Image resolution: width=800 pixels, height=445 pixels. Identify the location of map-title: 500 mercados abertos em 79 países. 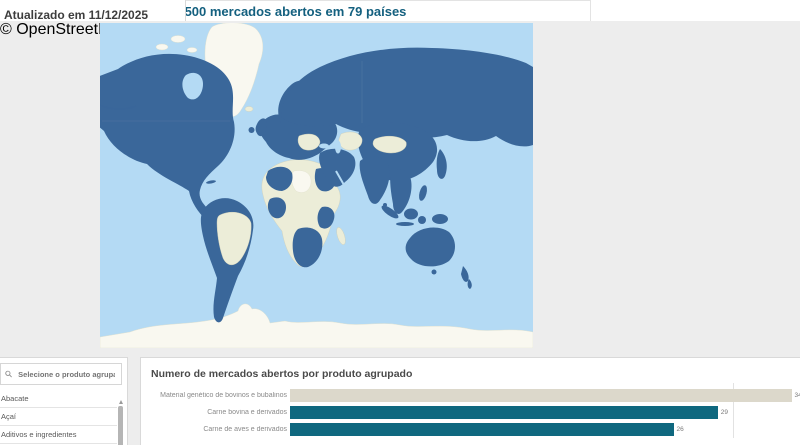
(295, 11).